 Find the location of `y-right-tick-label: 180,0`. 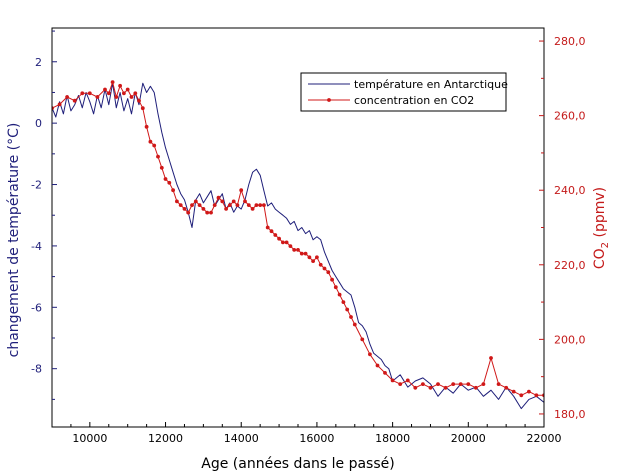

y-right-tick-label: 180,0 is located at coordinates (570, 414).